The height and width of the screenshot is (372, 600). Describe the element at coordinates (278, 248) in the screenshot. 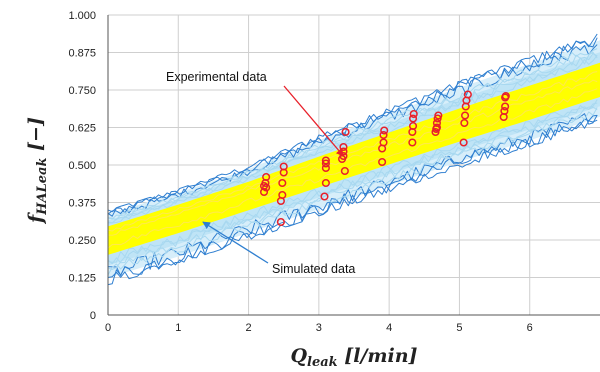

I see `annotation-simulated: Simulated data` at that location.